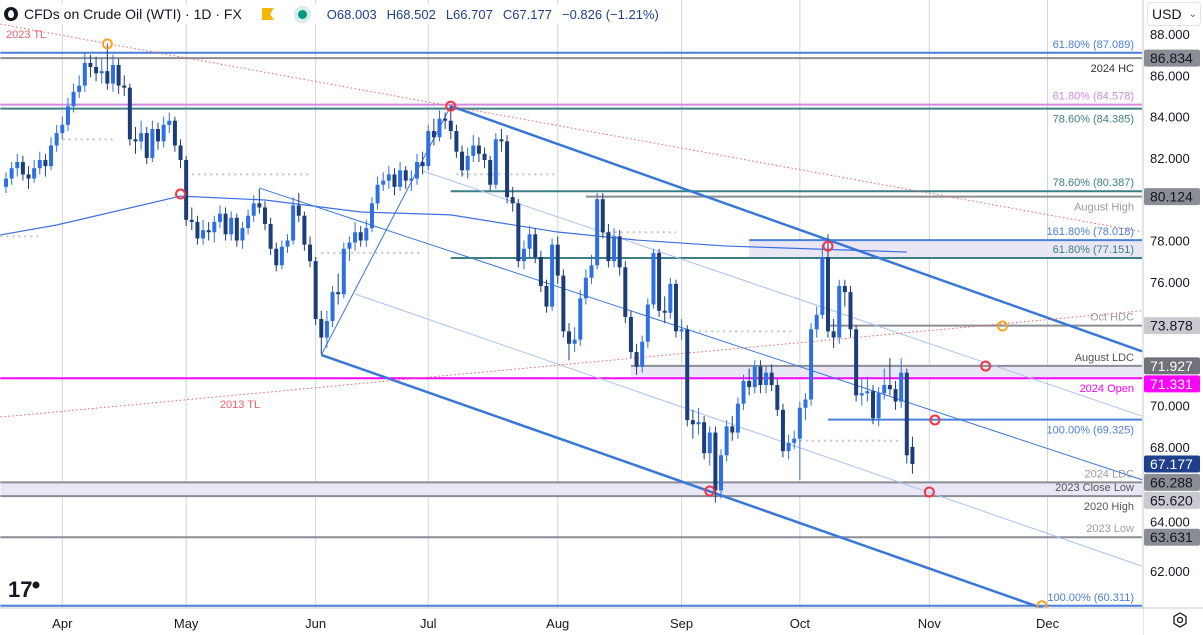 This screenshot has width=1203, height=635. Describe the element at coordinates (1180, 620) in the screenshot. I see `settings-gear-icon` at that location.